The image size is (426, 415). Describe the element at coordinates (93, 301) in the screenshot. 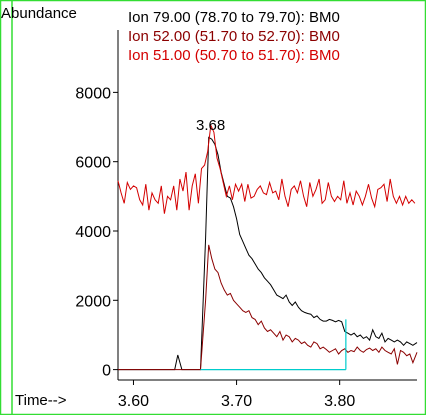

I see `y-tick-label: 2000` at that location.